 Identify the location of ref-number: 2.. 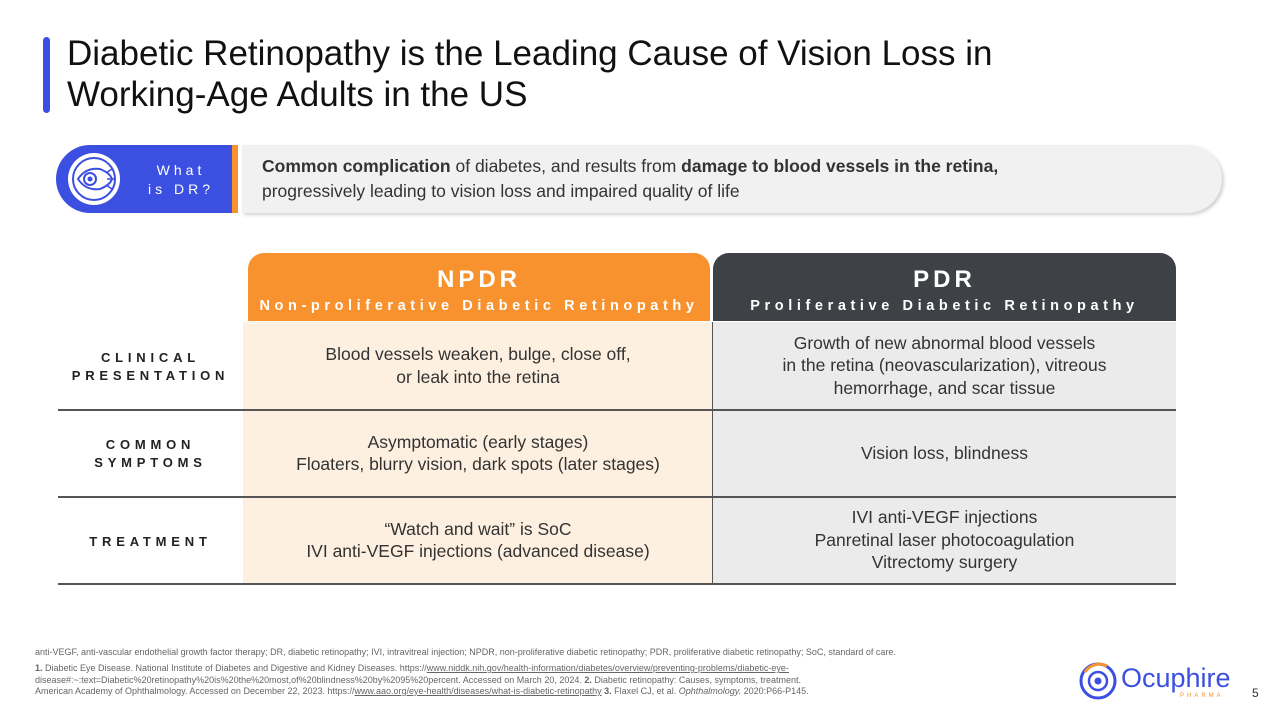
(588, 679).